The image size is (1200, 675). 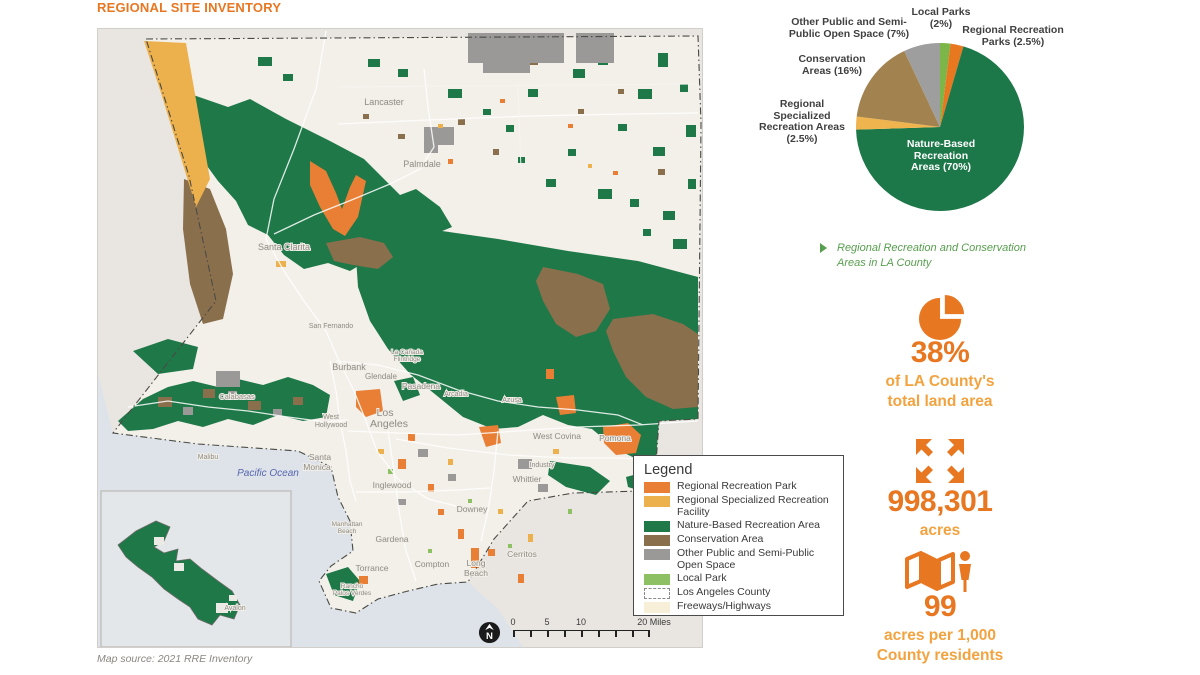 I want to click on legend-item: Freeways/Highways, so click(x=739, y=606).